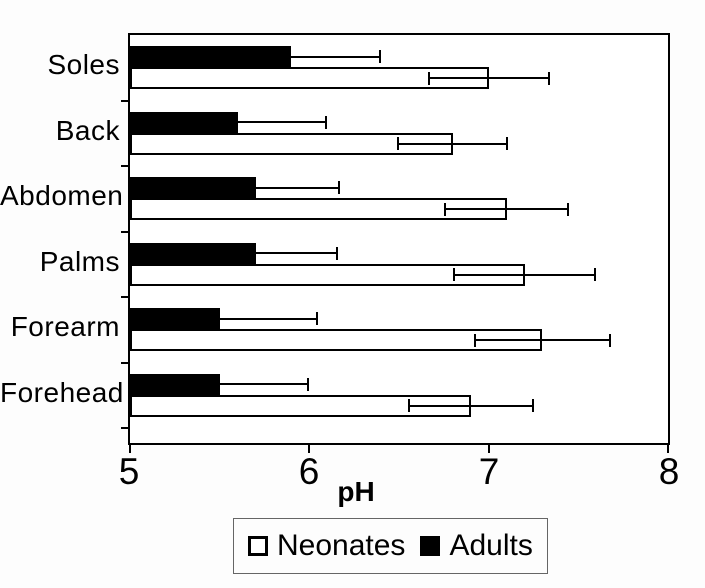 The height and width of the screenshot is (588, 705). Describe the element at coordinates (609, 340) in the screenshot. I see `error-cap-plus-neonates-forearm` at that location.